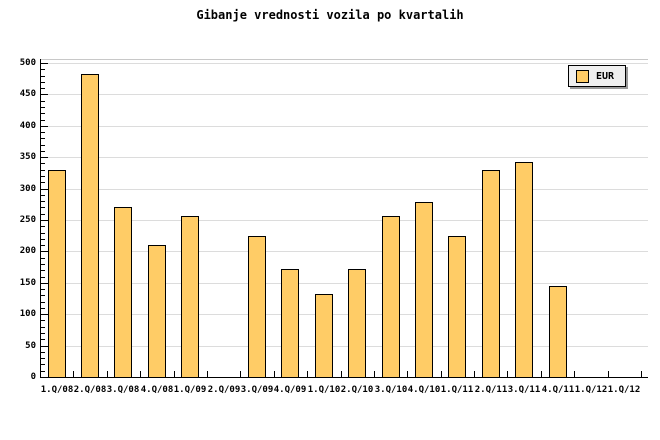 This screenshot has width=660, height=440. I want to click on x-tick-label: 2.Q/11, so click(491, 390).